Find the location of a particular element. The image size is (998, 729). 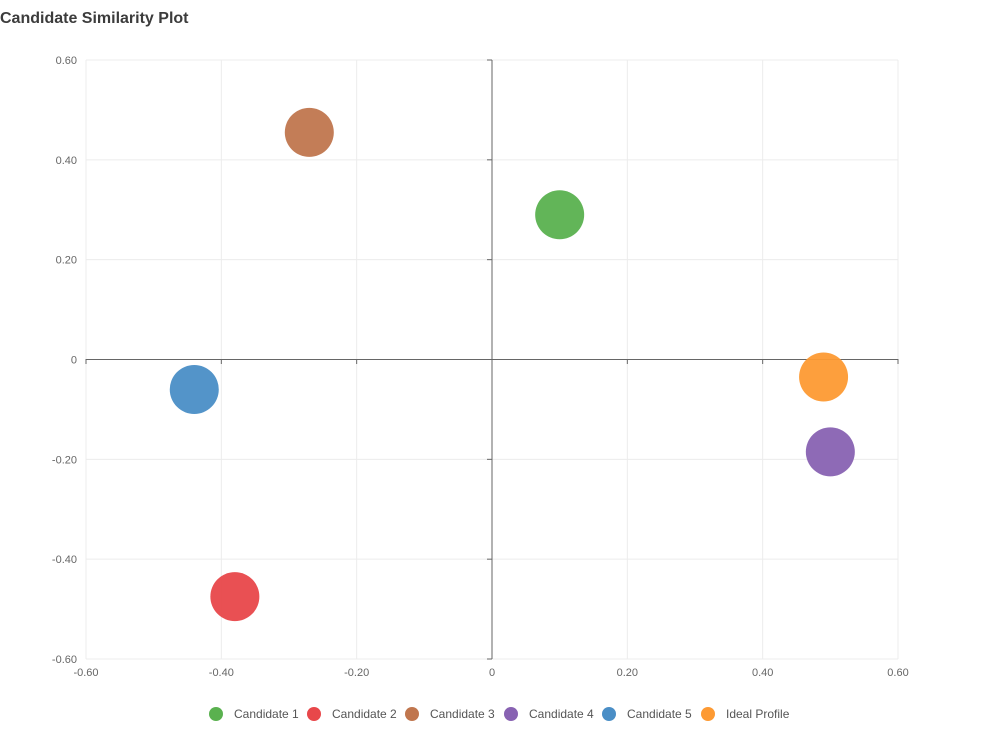

legend-label: Ideal Profile is located at coordinates (758, 714).